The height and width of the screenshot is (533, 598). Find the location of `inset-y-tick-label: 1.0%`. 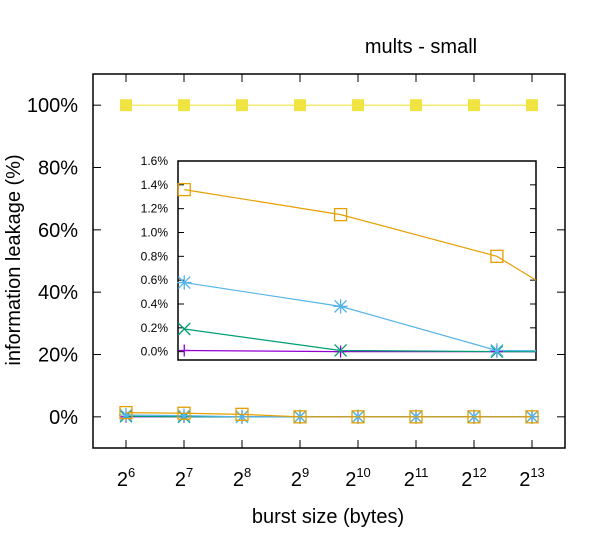

inset-y-tick-label: 1.0% is located at coordinates (155, 232).